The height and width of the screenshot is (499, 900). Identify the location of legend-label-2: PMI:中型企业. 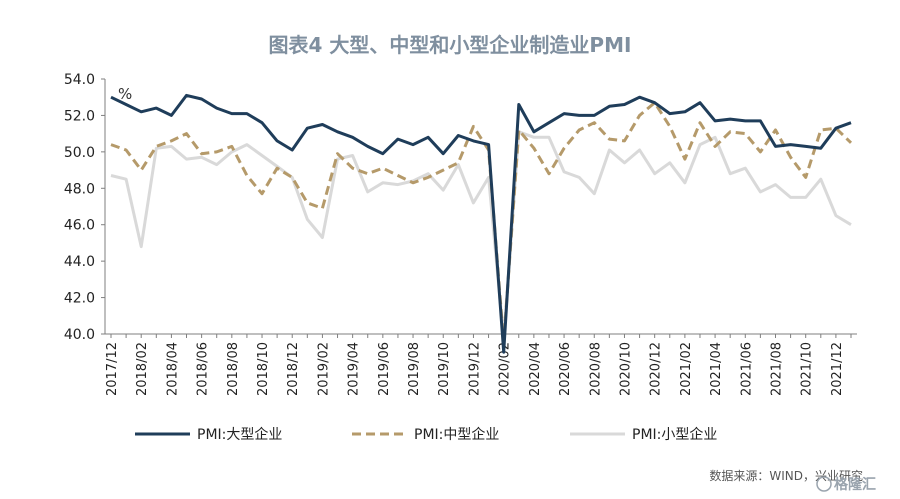
(456, 434).